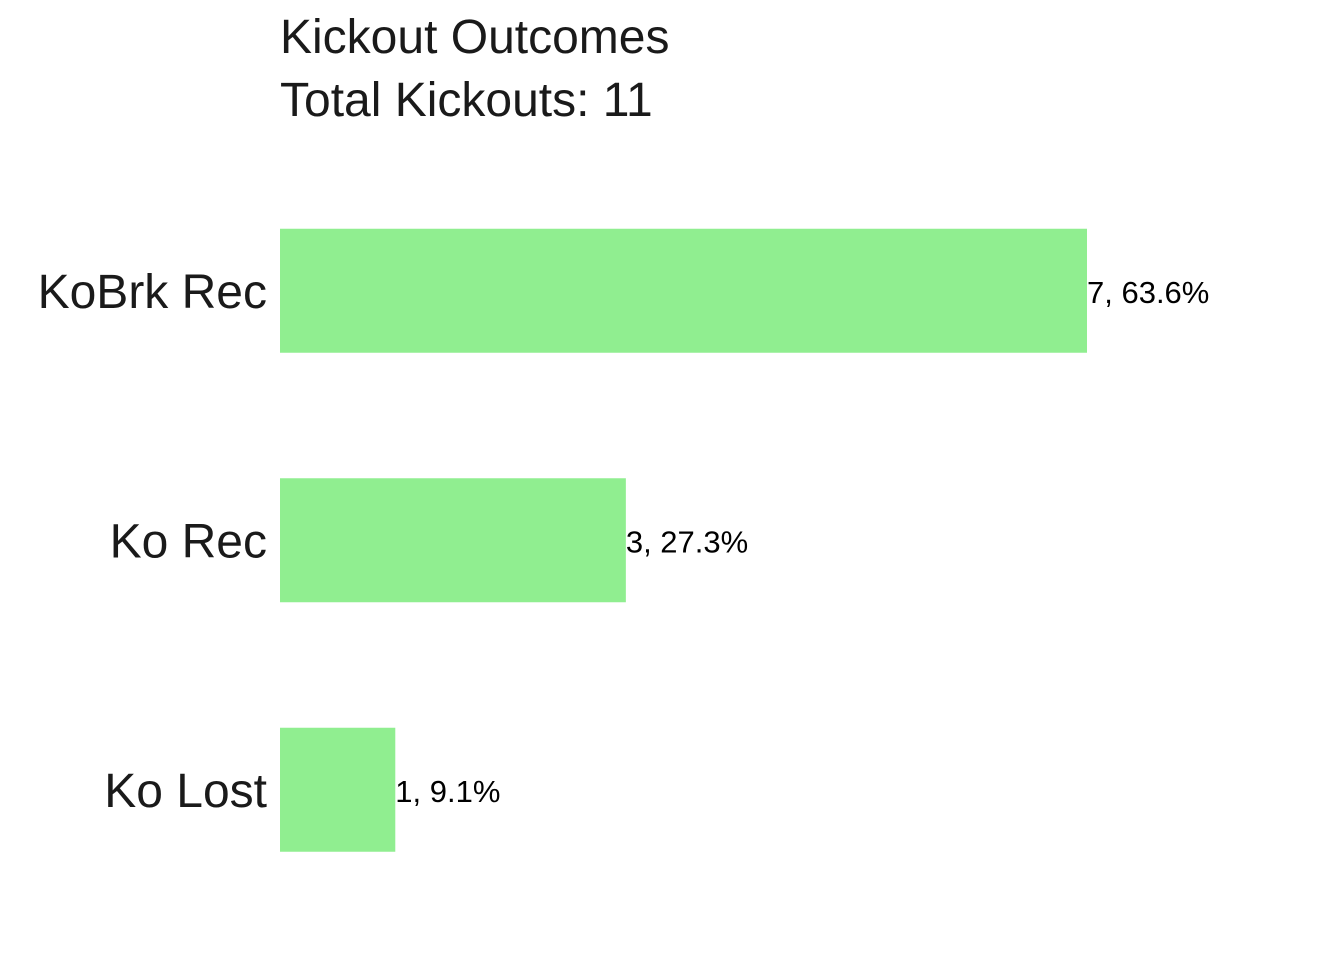 The image size is (1344, 960). What do you see at coordinates (466, 100) in the screenshot?
I see `chart-subtitle: Total Kickouts: 11` at bounding box center [466, 100].